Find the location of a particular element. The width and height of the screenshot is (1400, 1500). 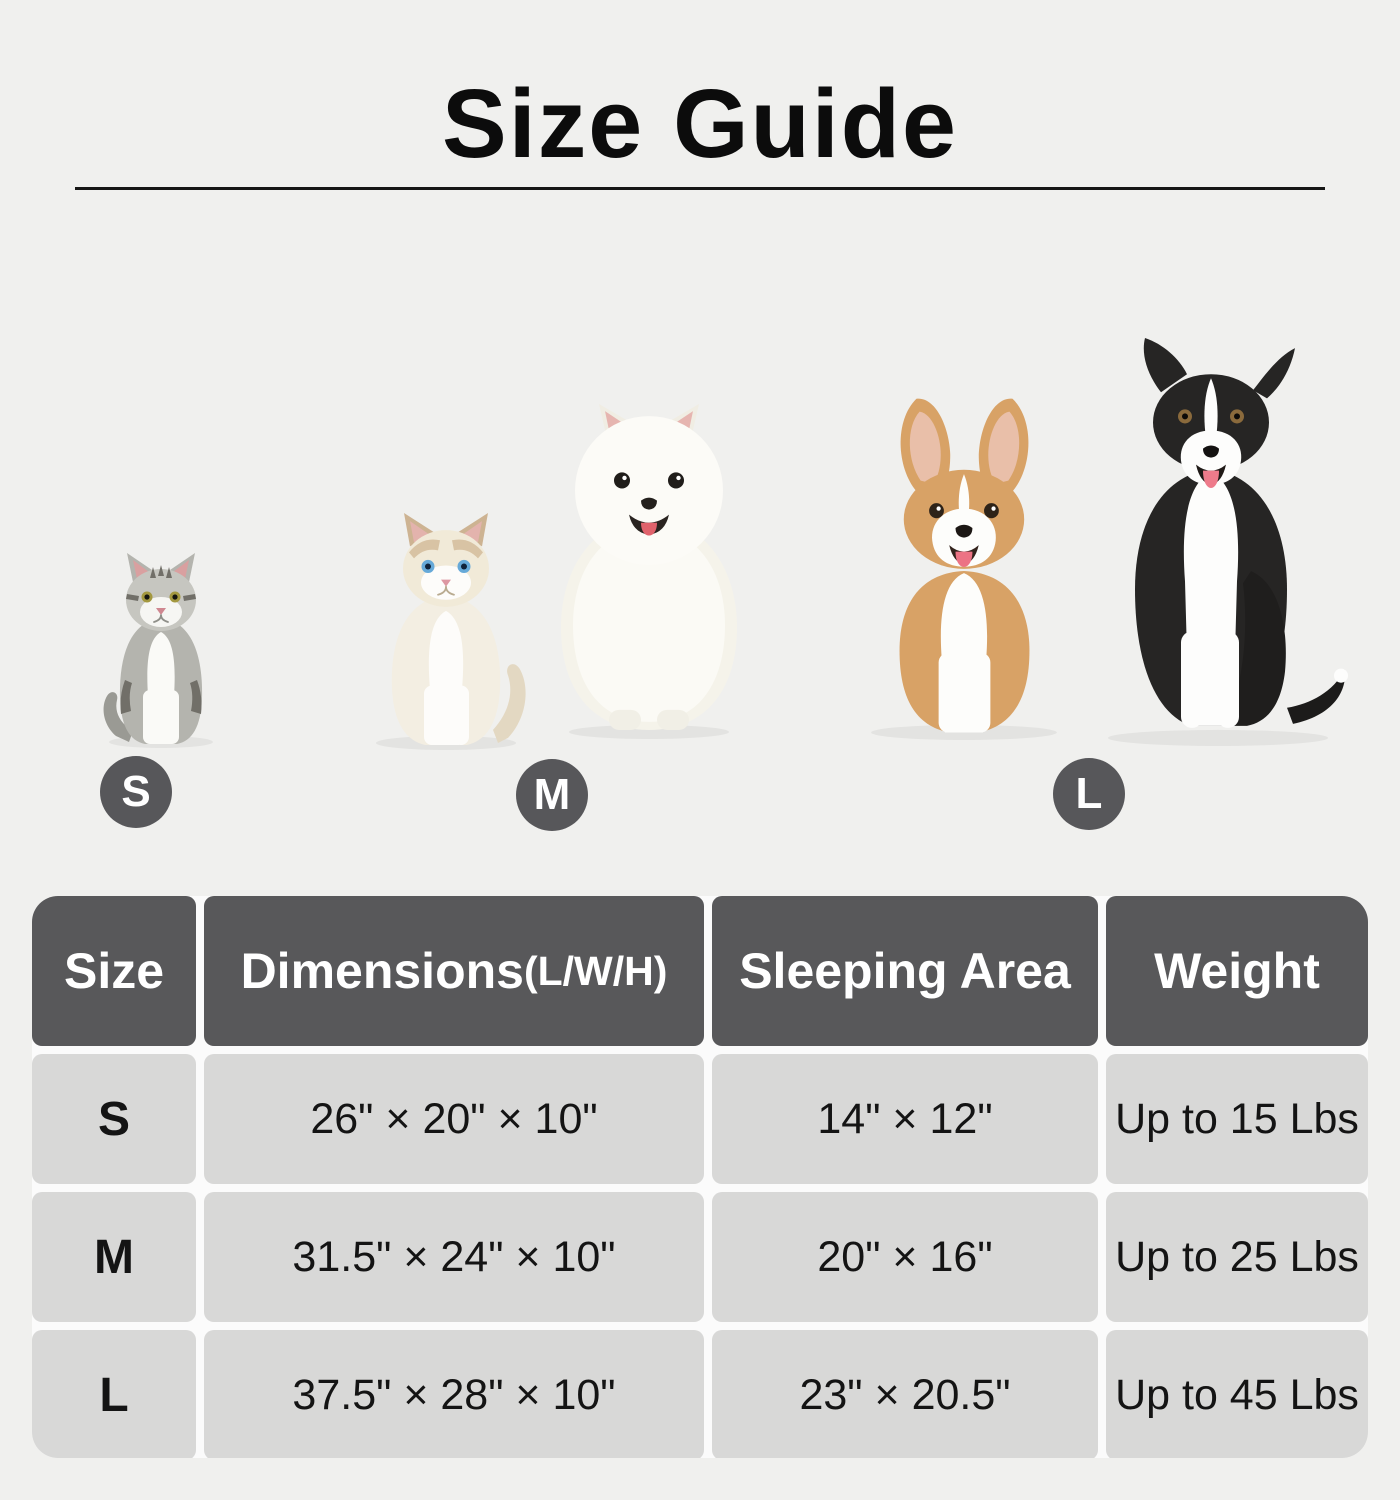

size-badge-l: L is located at coordinates (1089, 794).